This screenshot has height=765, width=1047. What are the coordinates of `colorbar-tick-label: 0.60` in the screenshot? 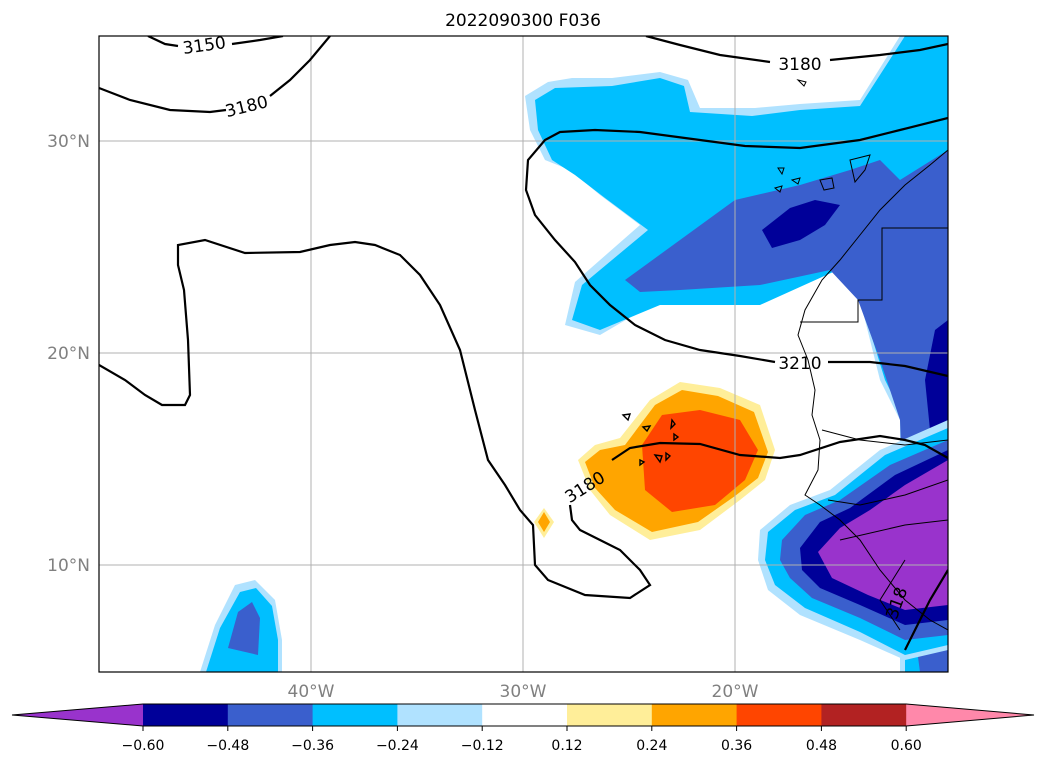 It's located at (906, 746).